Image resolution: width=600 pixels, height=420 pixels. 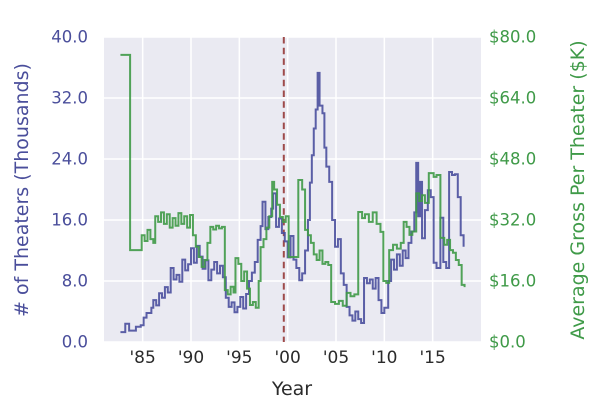 I want to click on y-right-tick-label: $0.0, so click(x=507, y=342).